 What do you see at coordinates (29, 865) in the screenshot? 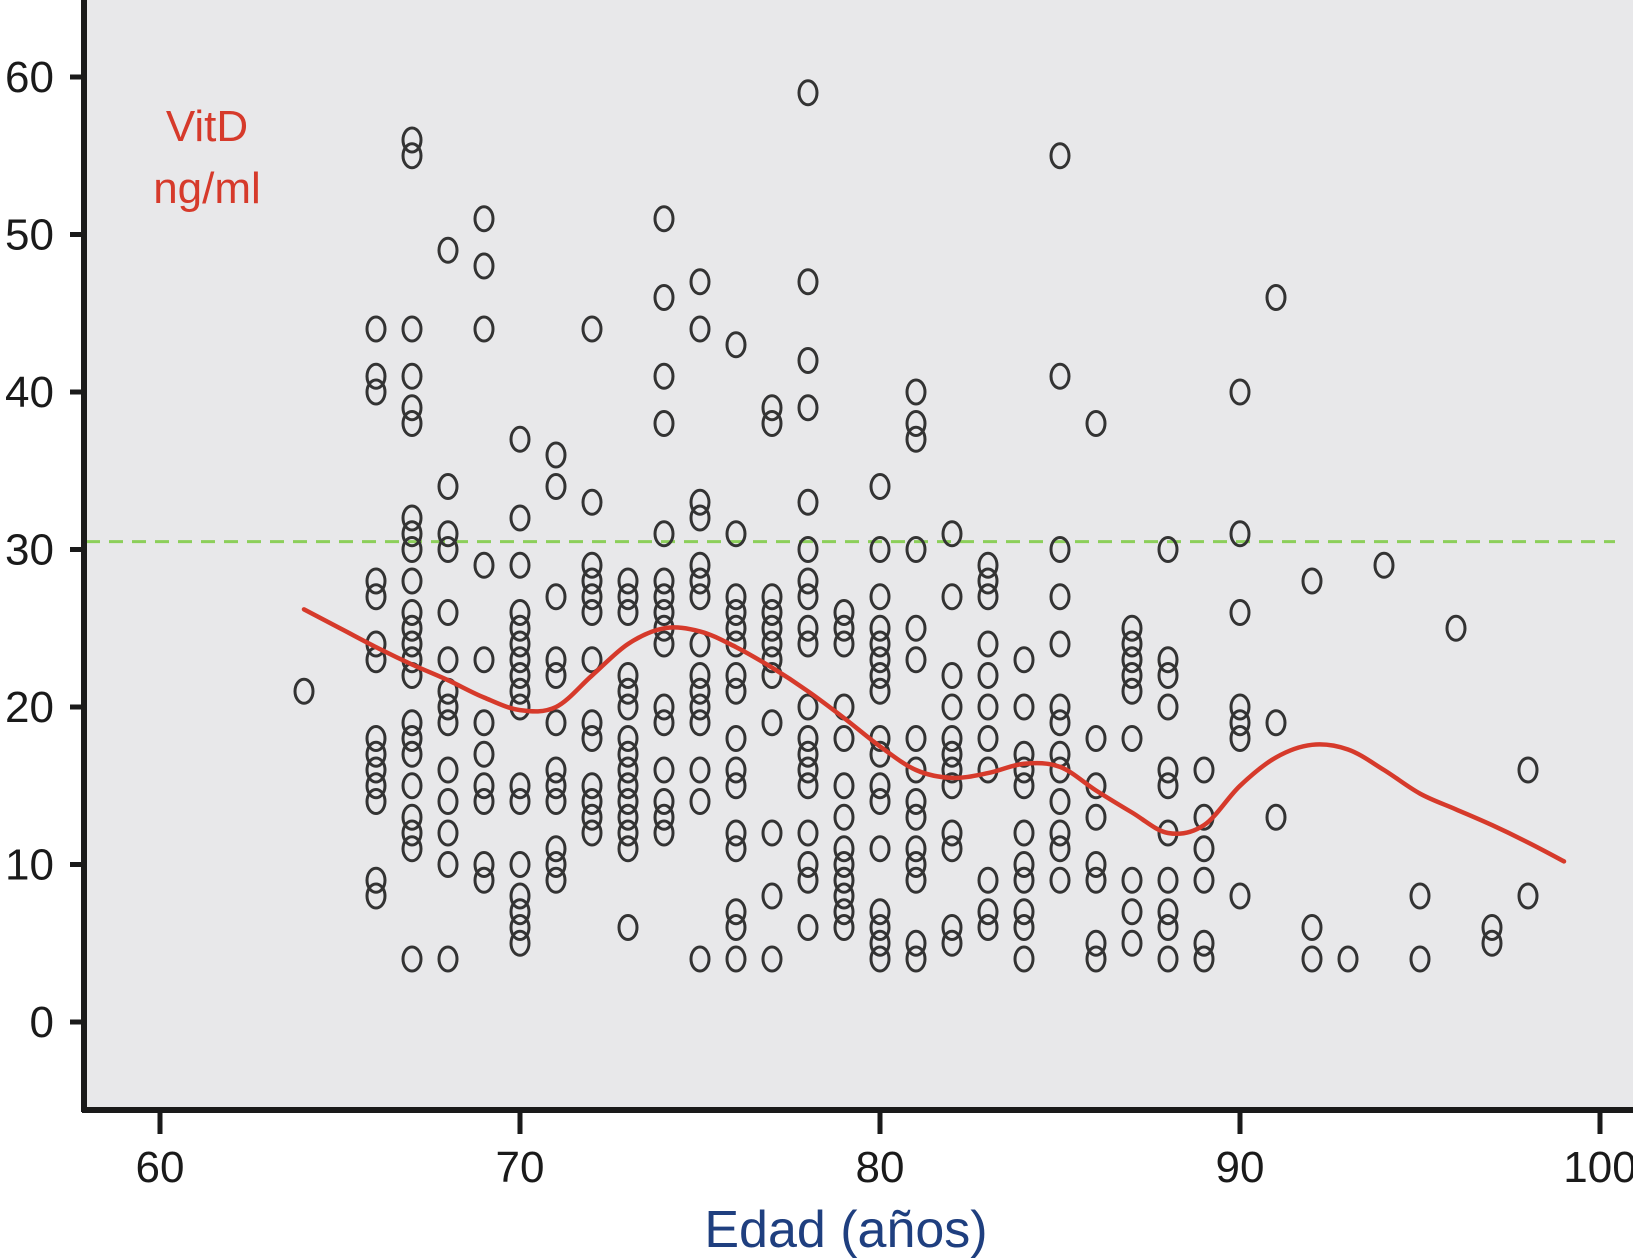
I see `y-tick-label: 10` at bounding box center [29, 865].